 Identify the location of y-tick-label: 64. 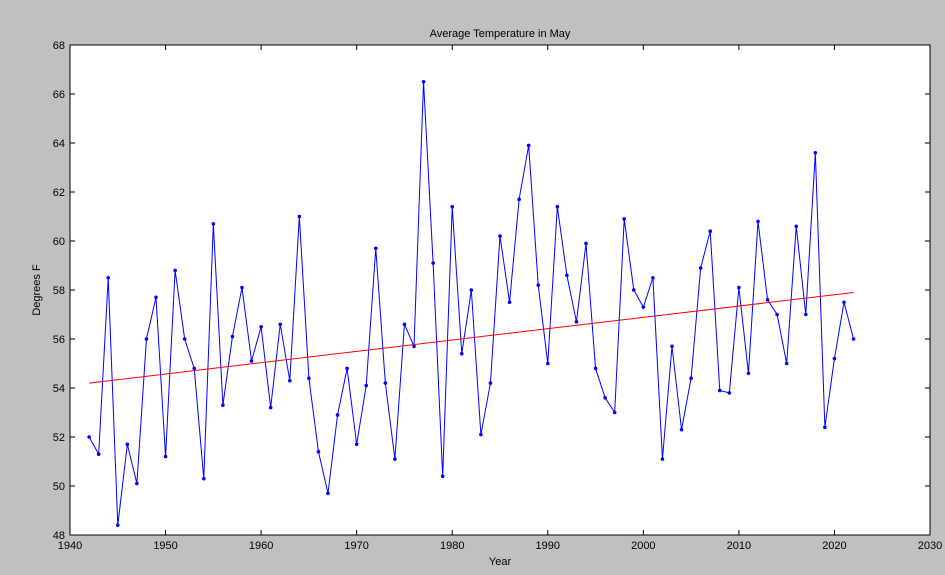
(59, 144).